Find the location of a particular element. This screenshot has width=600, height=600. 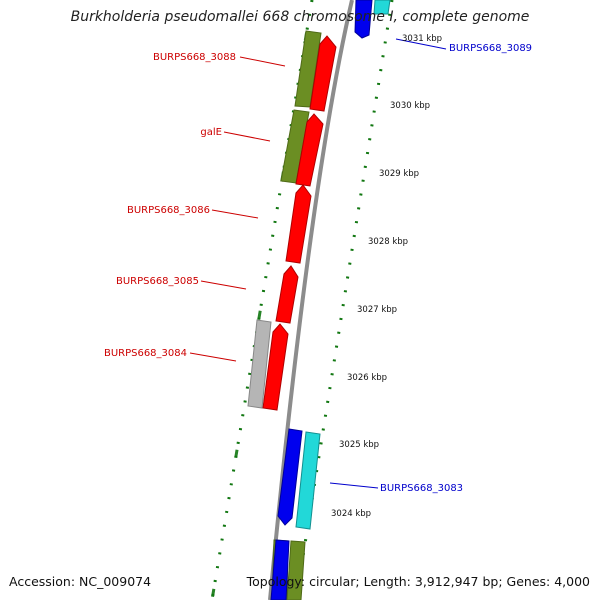

gene-reverse-lower is located at coordinates (280, 569).